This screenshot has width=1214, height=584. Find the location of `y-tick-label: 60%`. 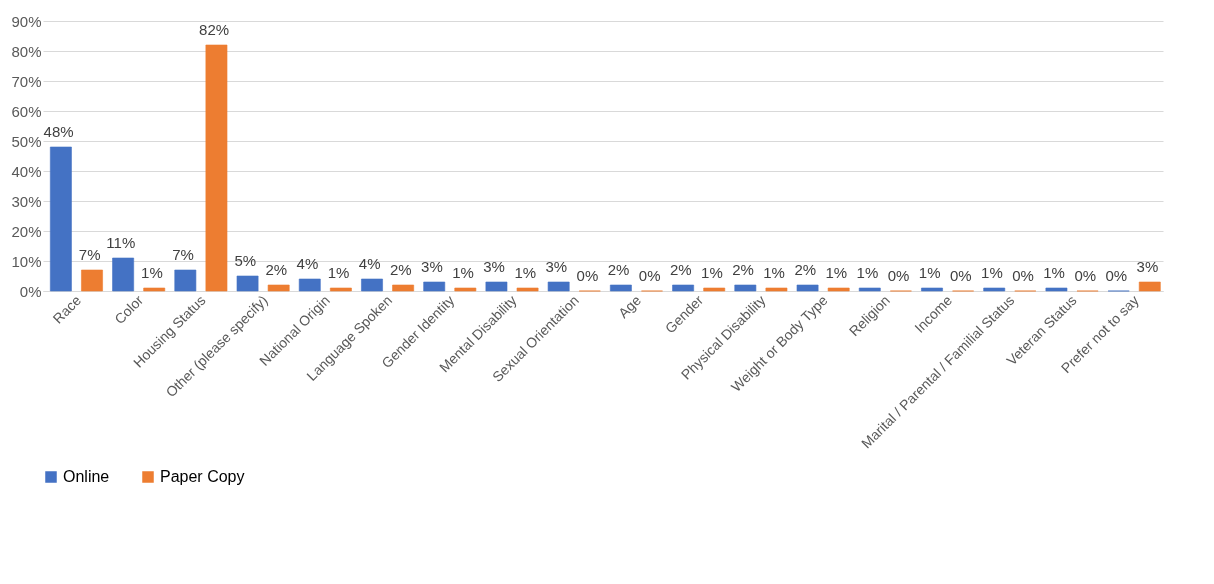

y-tick-label: 60% is located at coordinates (26, 111).